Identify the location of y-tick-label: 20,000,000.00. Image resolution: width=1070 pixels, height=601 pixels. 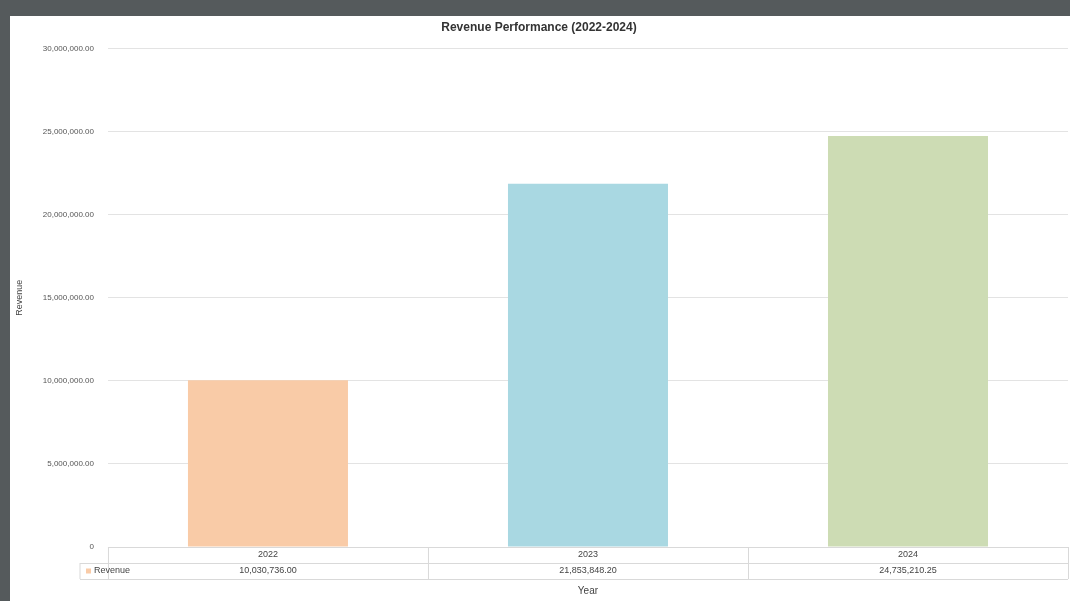
(68, 214).